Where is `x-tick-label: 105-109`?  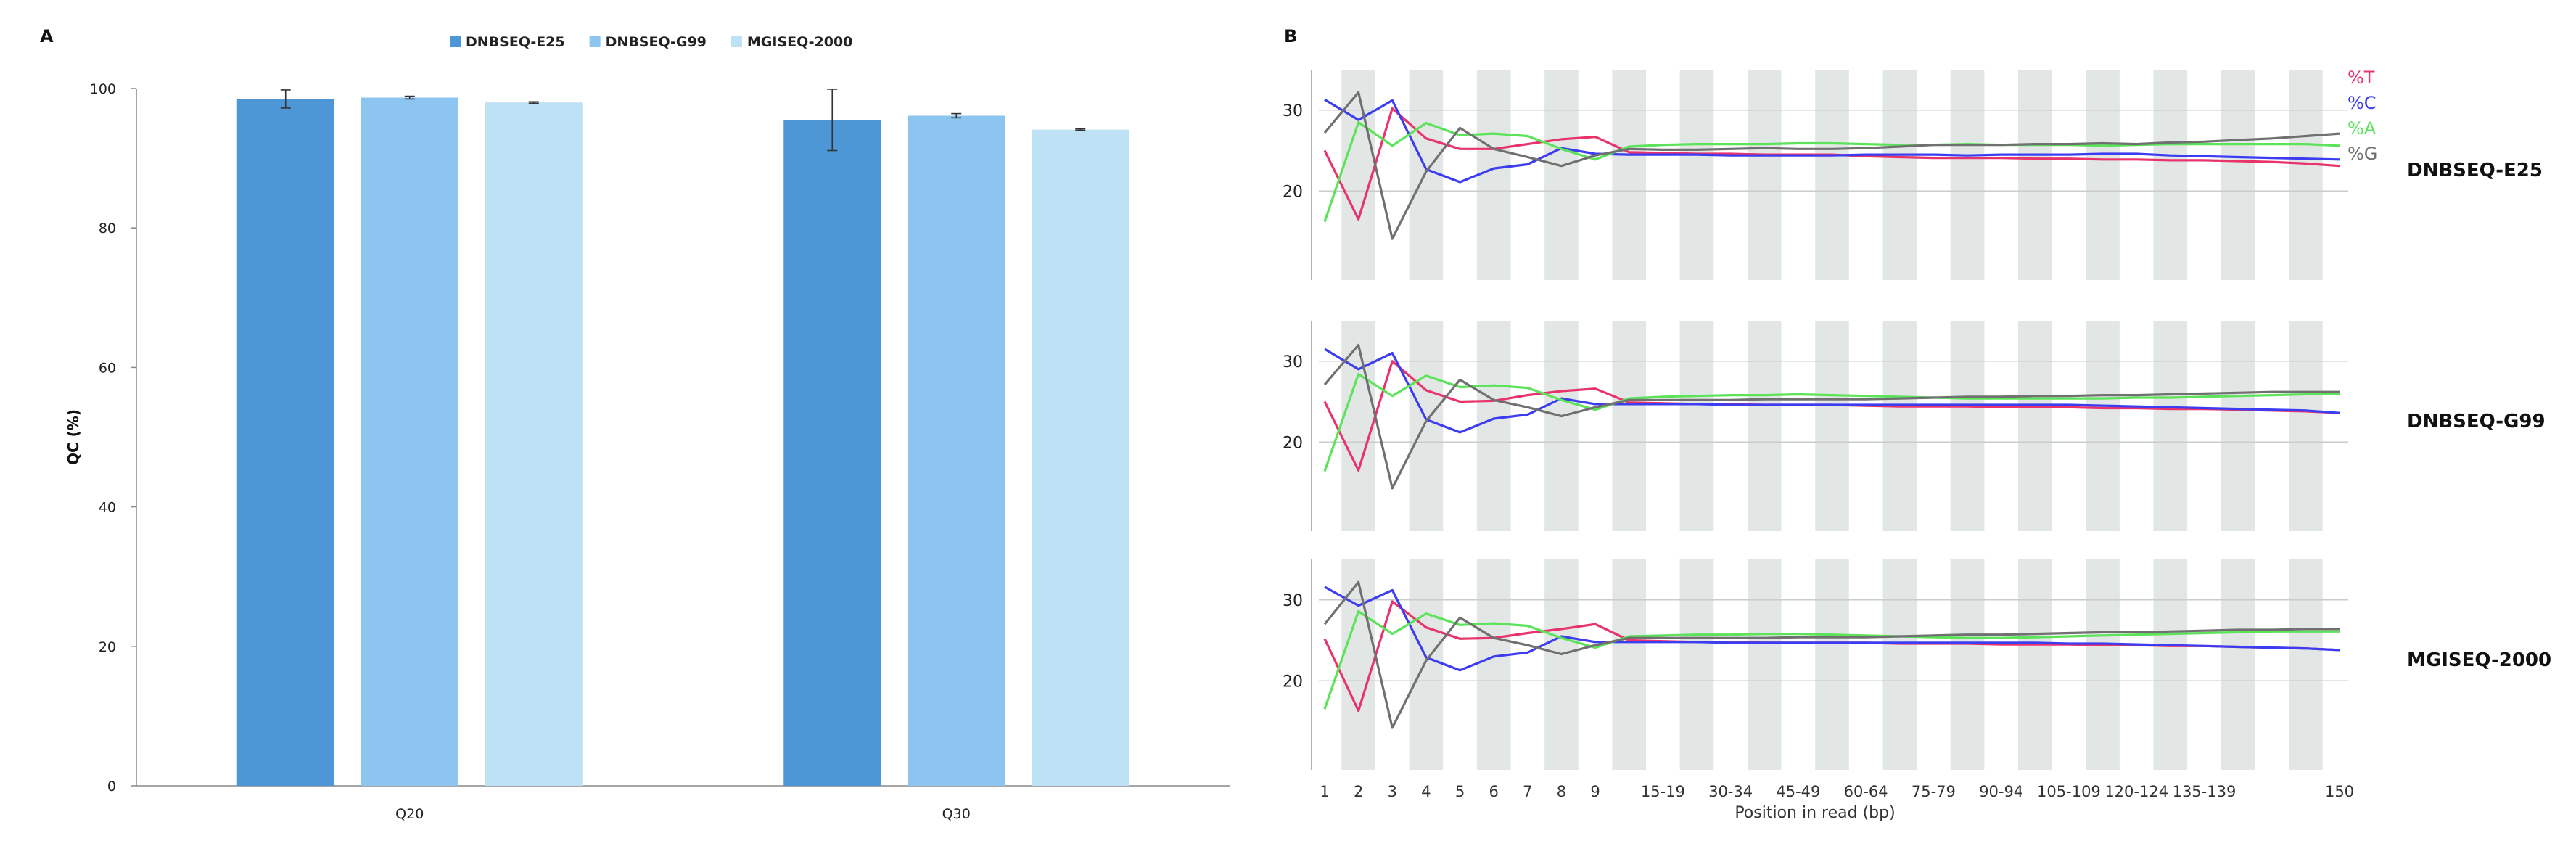
x-tick-label: 105-109 is located at coordinates (2069, 791).